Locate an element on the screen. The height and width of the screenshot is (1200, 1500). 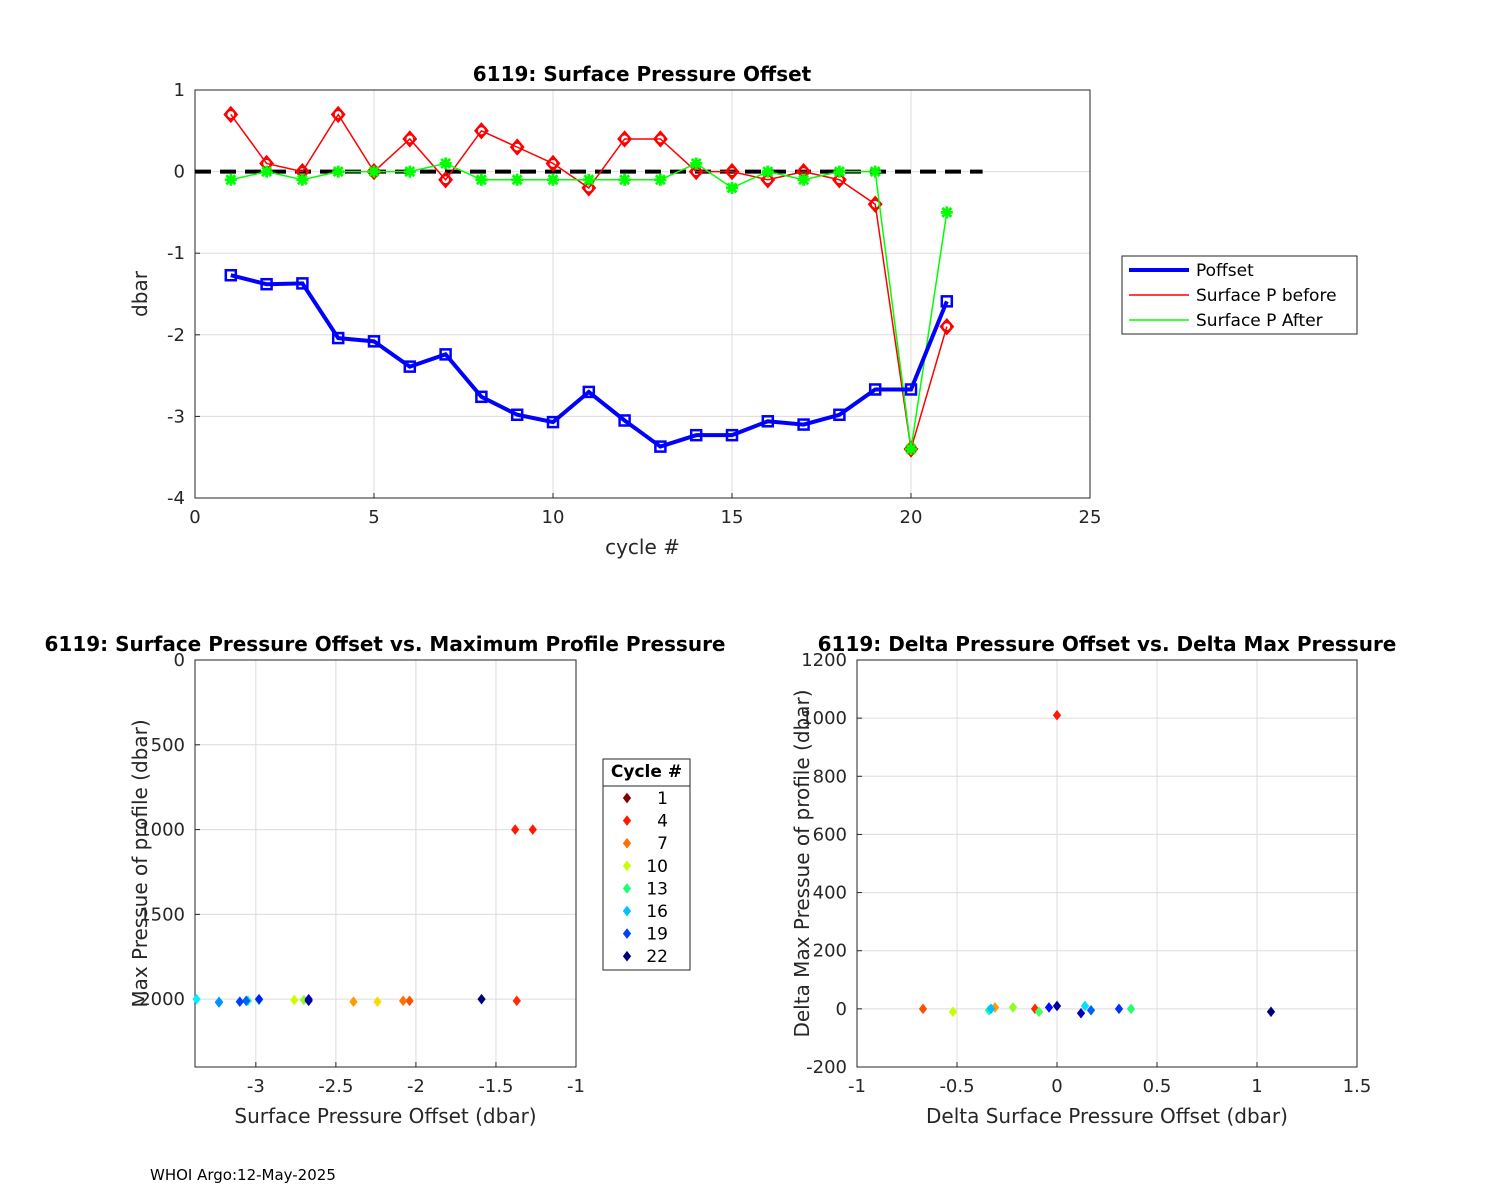
y-tick-label: -200 is located at coordinates (826, 1067).